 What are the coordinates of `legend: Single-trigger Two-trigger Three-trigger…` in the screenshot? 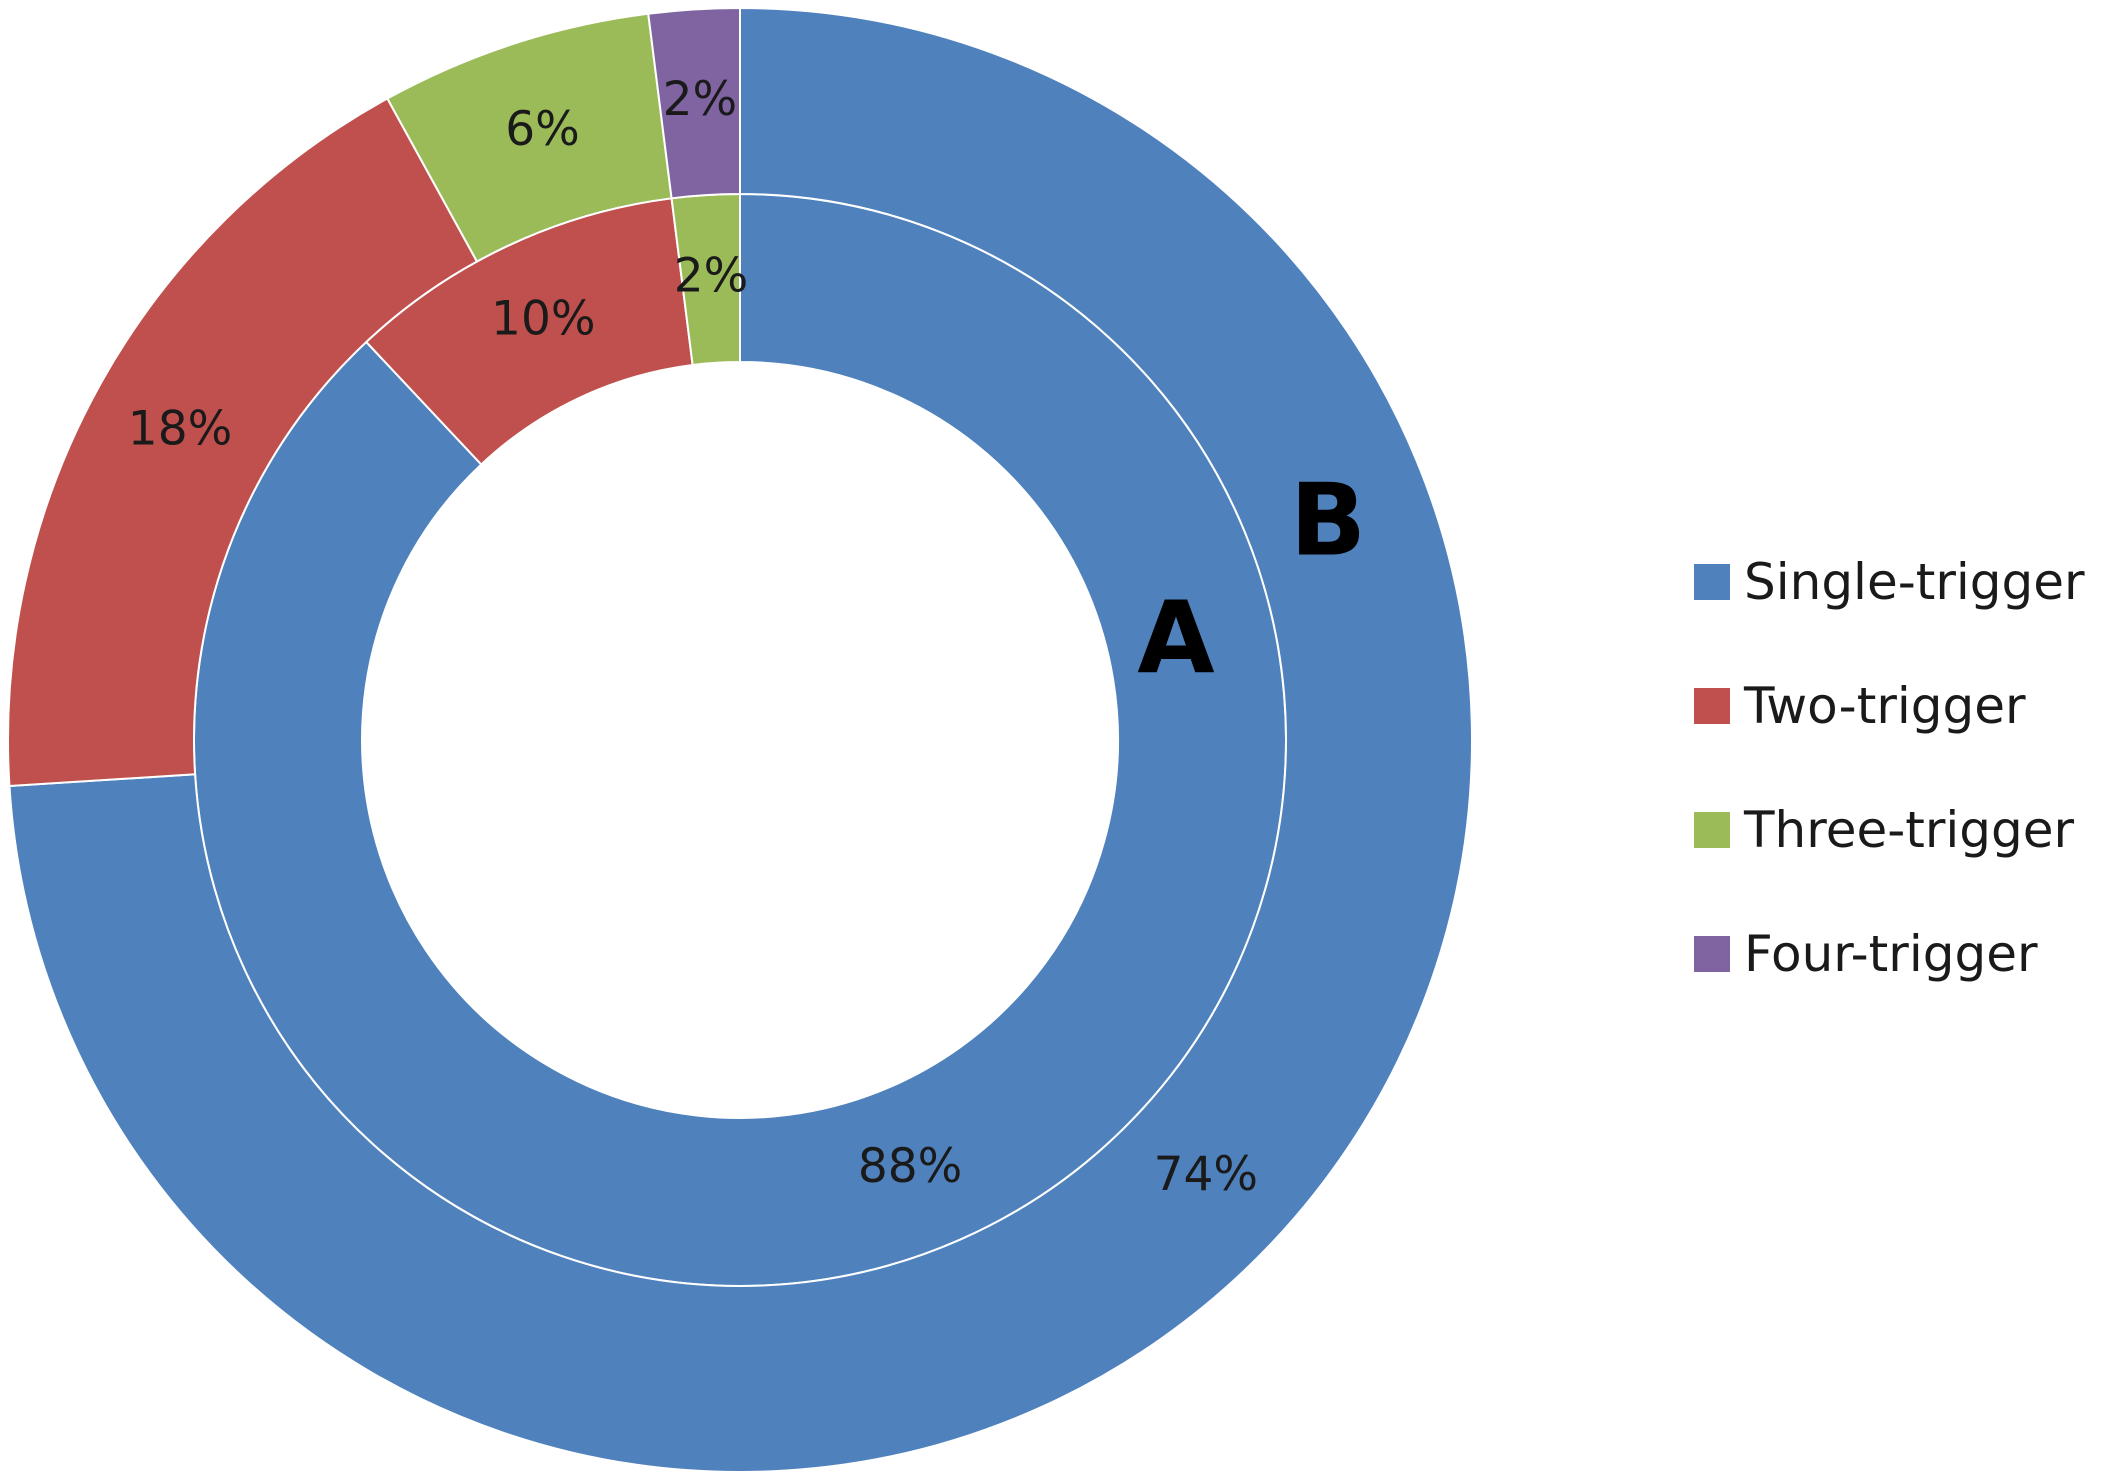 It's located at (1889, 768).